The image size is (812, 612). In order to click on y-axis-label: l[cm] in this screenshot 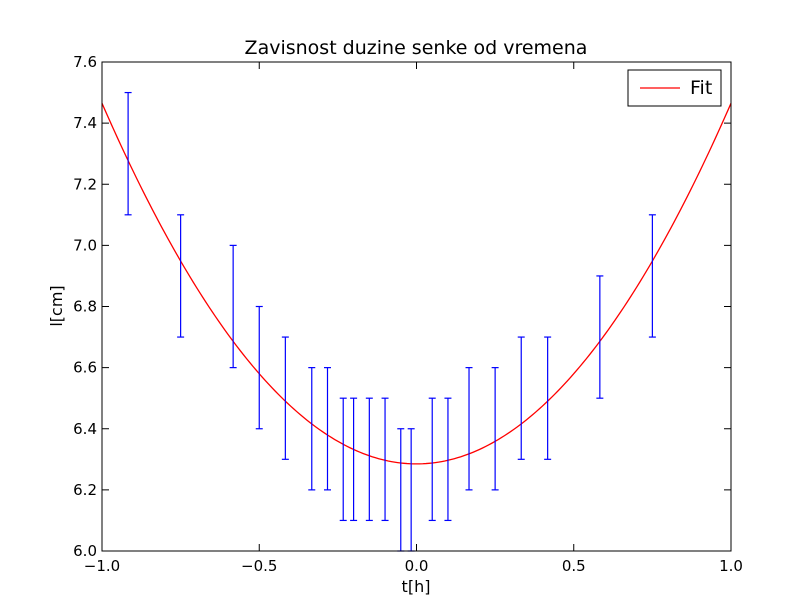, I will do `click(56, 305)`.